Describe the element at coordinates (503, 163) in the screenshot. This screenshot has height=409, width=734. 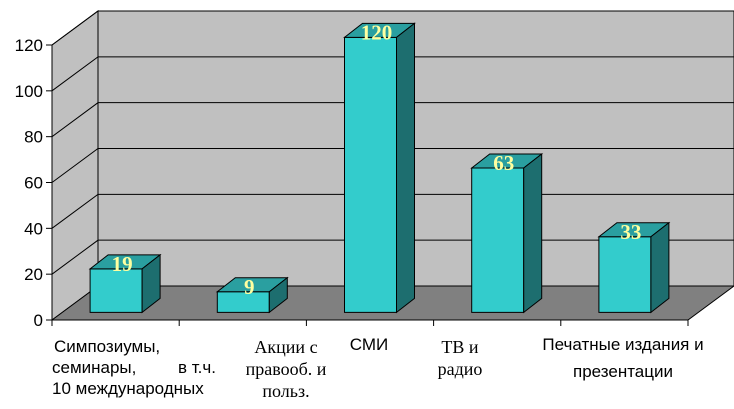
I see `value-label: 63` at that location.